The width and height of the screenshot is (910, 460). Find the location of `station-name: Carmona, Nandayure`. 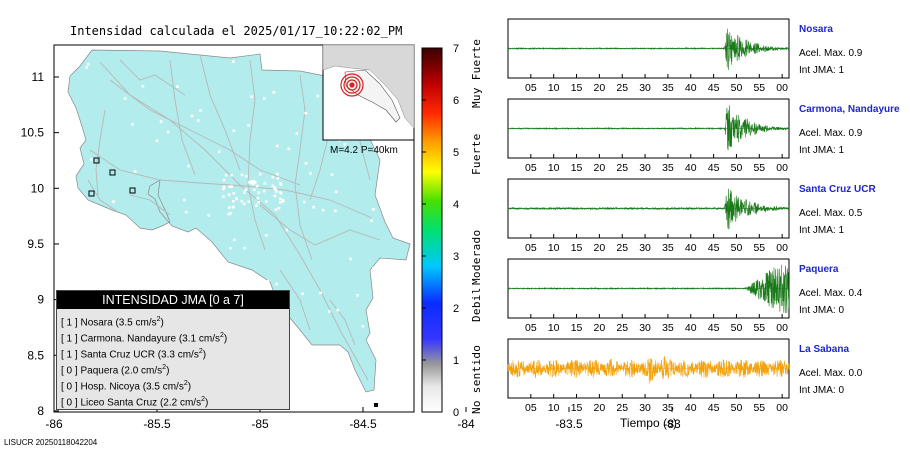

station-name: Carmona, Nandayure is located at coordinates (849, 109).